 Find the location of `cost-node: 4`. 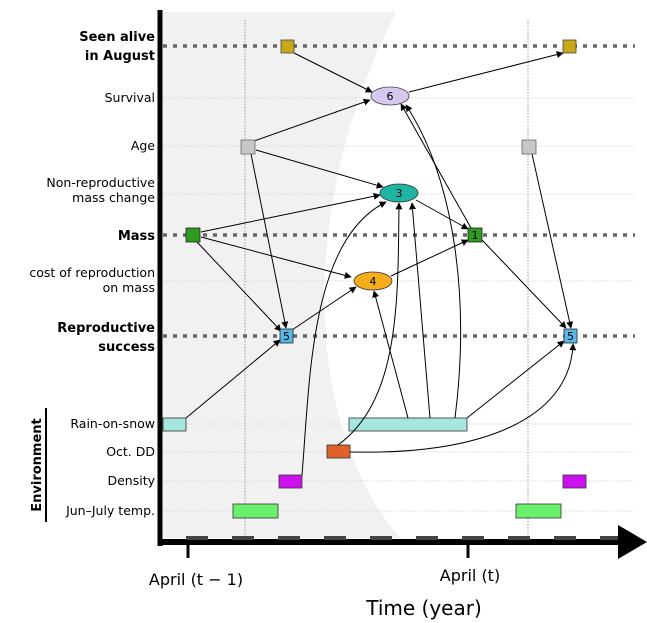

cost-node: 4 is located at coordinates (373, 281).